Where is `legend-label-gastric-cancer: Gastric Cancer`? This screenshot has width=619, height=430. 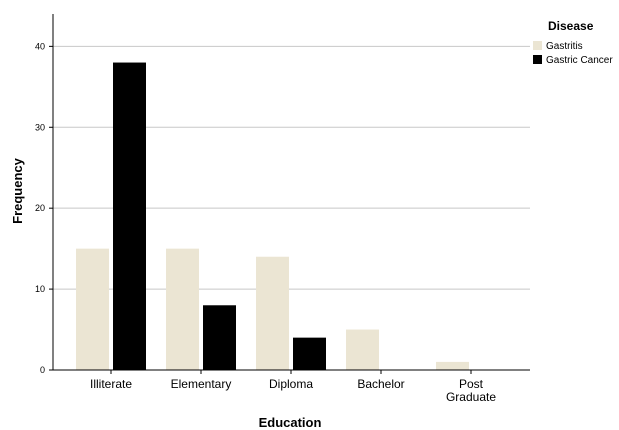 legend-label-gastric-cancer: Gastric Cancer is located at coordinates (579, 60).